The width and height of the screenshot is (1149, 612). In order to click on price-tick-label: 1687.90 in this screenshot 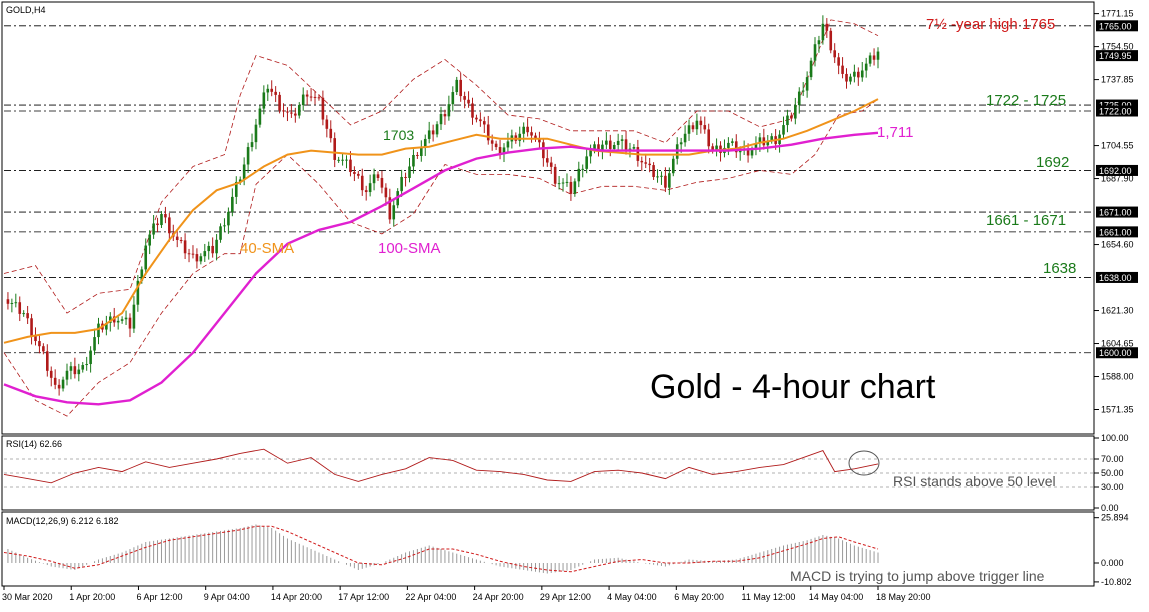, I will do `click(1117, 179)`.